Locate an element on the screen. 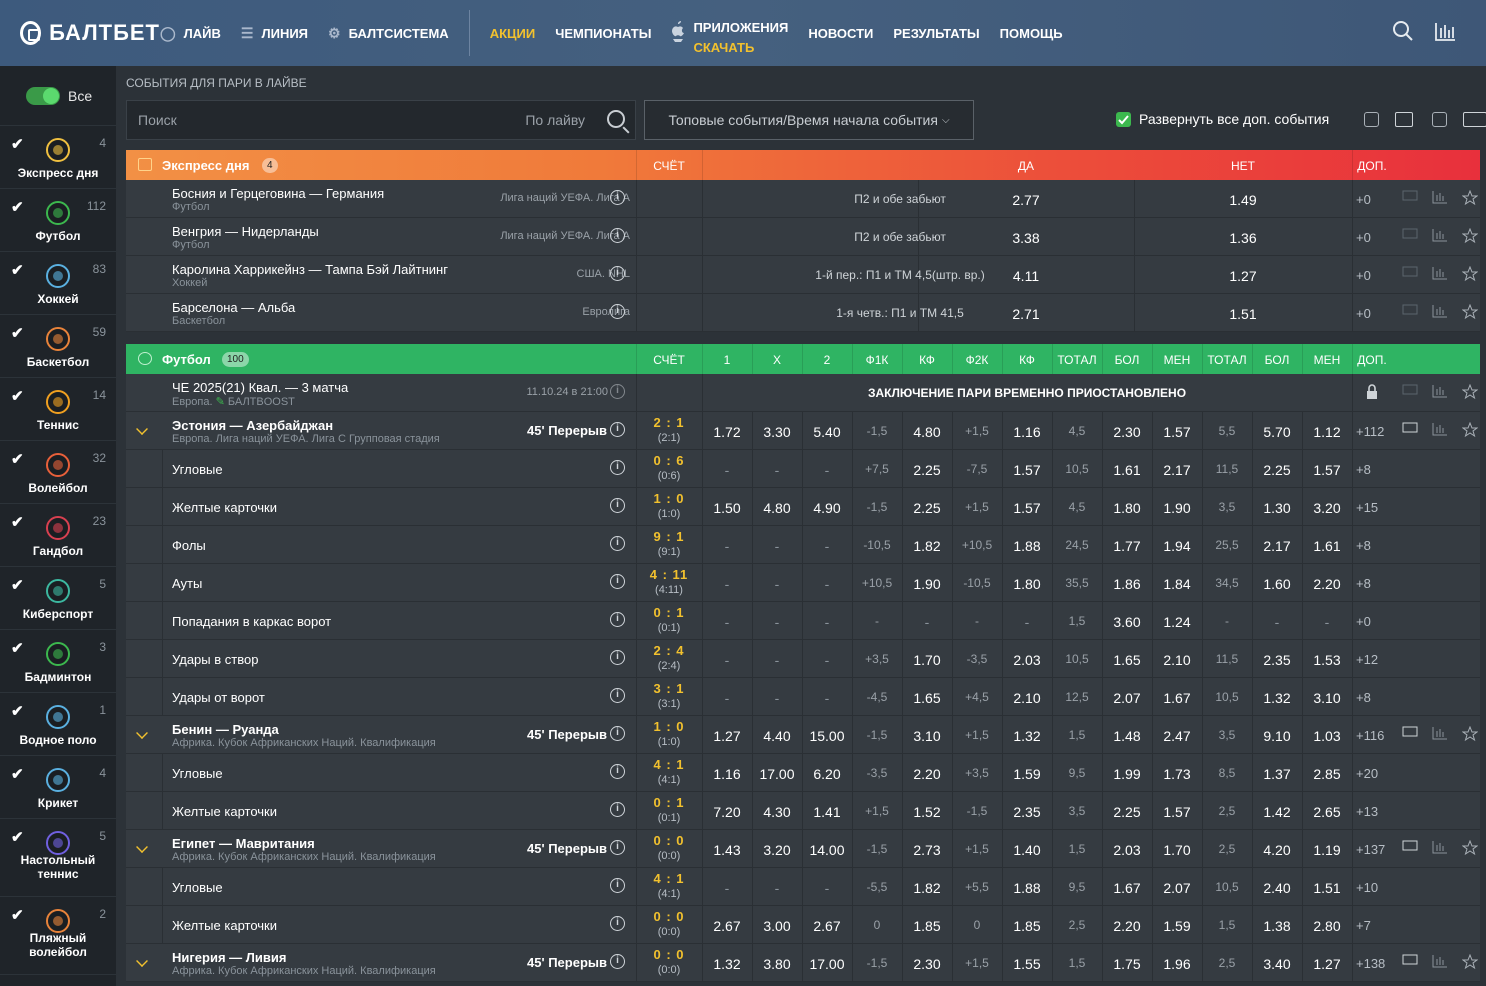  odds-cell: 2.47 is located at coordinates (1177, 736).